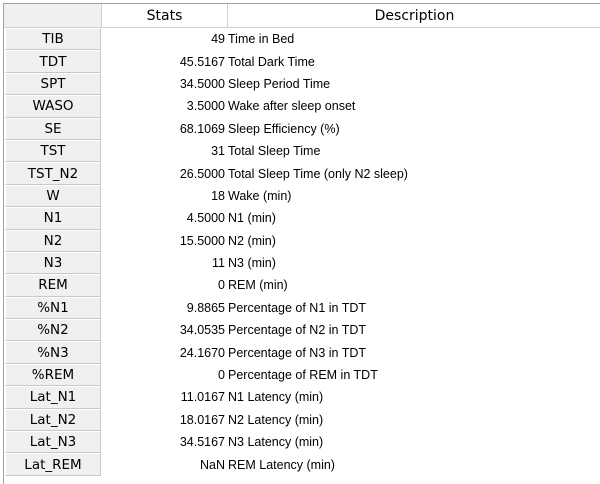  I want to click on description-cell: N2 (min), so click(252, 240).